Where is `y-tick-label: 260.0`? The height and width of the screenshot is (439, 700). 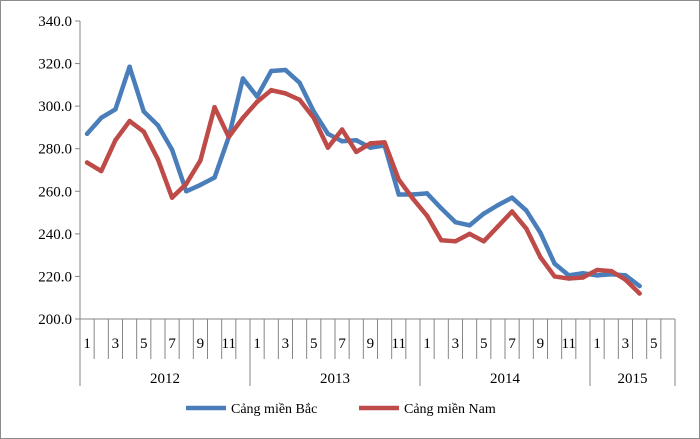 y-tick-label: 260.0 is located at coordinates (55, 192).